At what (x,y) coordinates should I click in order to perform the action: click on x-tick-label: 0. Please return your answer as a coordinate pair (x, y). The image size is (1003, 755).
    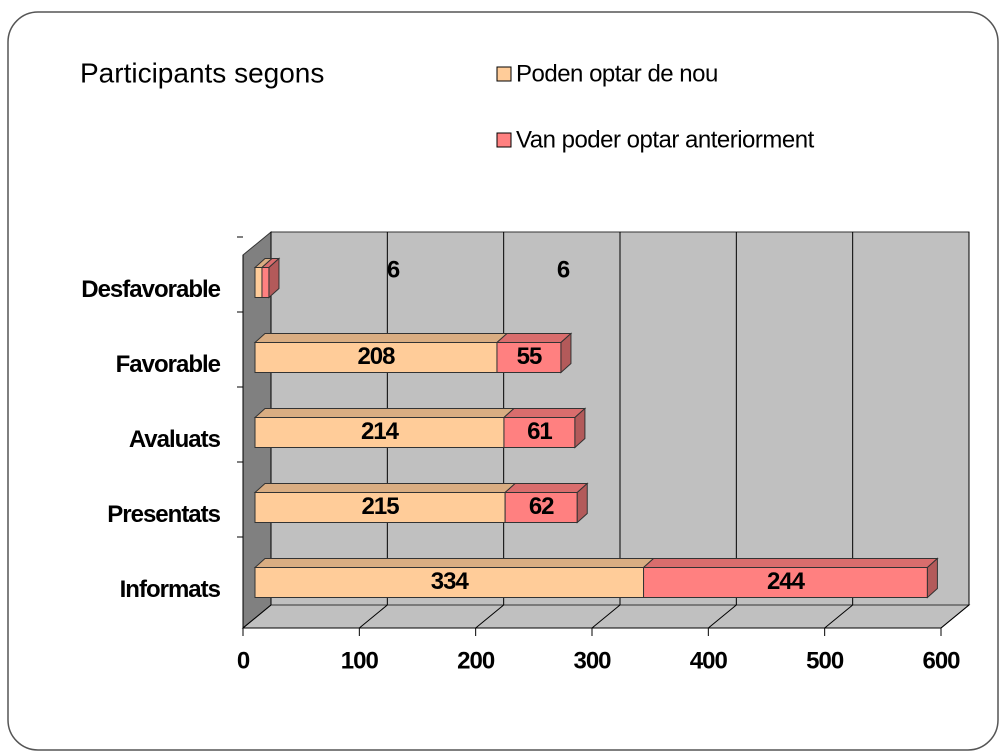
    Looking at the image, I should click on (243, 660).